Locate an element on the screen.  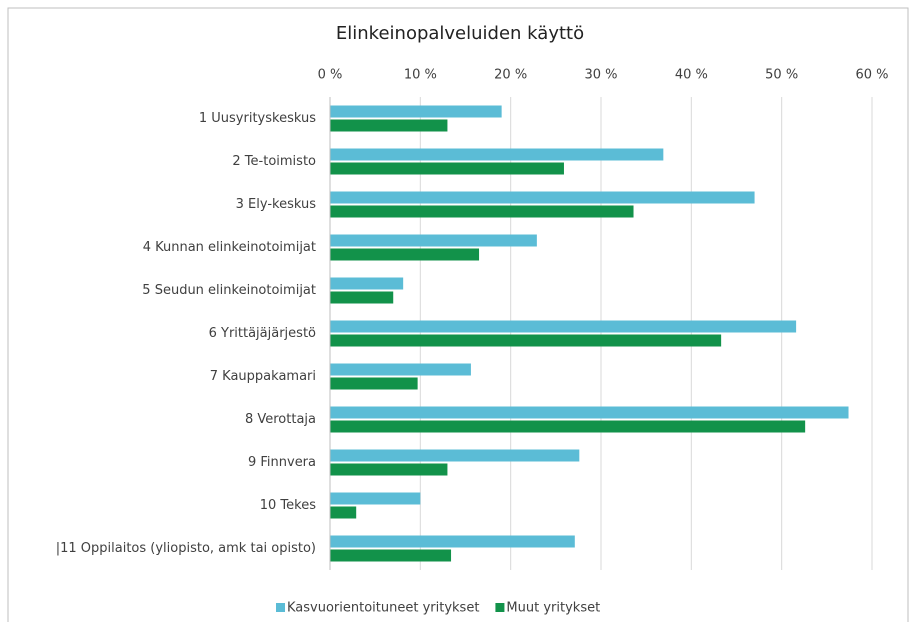
x-tick-label: 10 % is located at coordinates (420, 75).